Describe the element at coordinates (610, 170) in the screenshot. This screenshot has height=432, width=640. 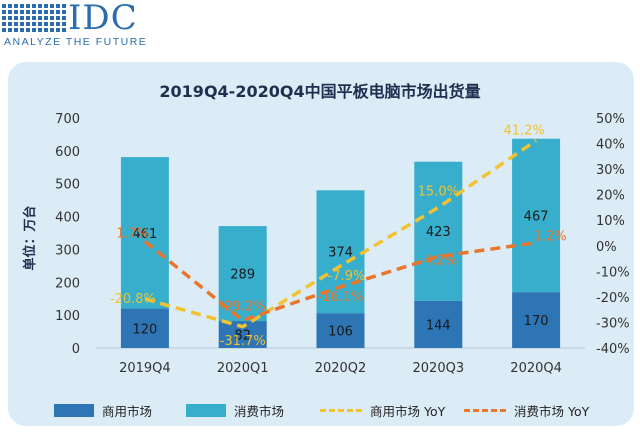
I see `y2-tick-label: 30%` at that location.